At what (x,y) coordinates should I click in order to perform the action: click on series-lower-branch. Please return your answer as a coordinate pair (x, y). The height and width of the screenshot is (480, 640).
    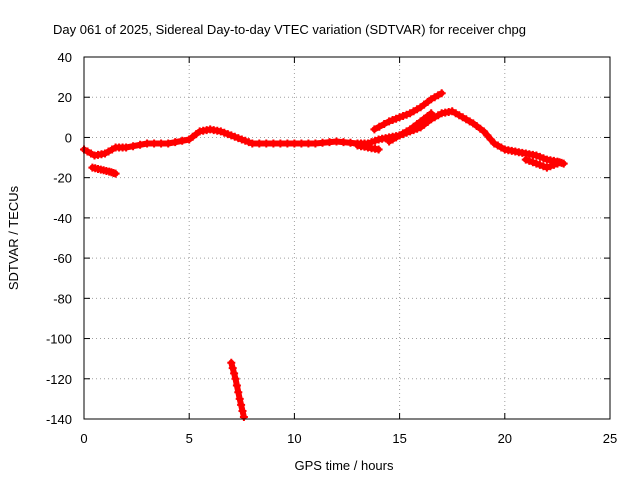
    Looking at the image, I should click on (368, 147).